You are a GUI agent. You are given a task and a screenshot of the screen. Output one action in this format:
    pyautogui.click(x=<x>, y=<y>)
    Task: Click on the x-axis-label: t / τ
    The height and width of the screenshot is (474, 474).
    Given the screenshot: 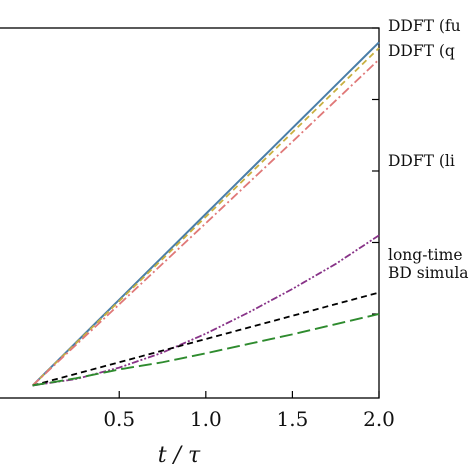 What is the action you would take?
    pyautogui.click(x=179, y=455)
    